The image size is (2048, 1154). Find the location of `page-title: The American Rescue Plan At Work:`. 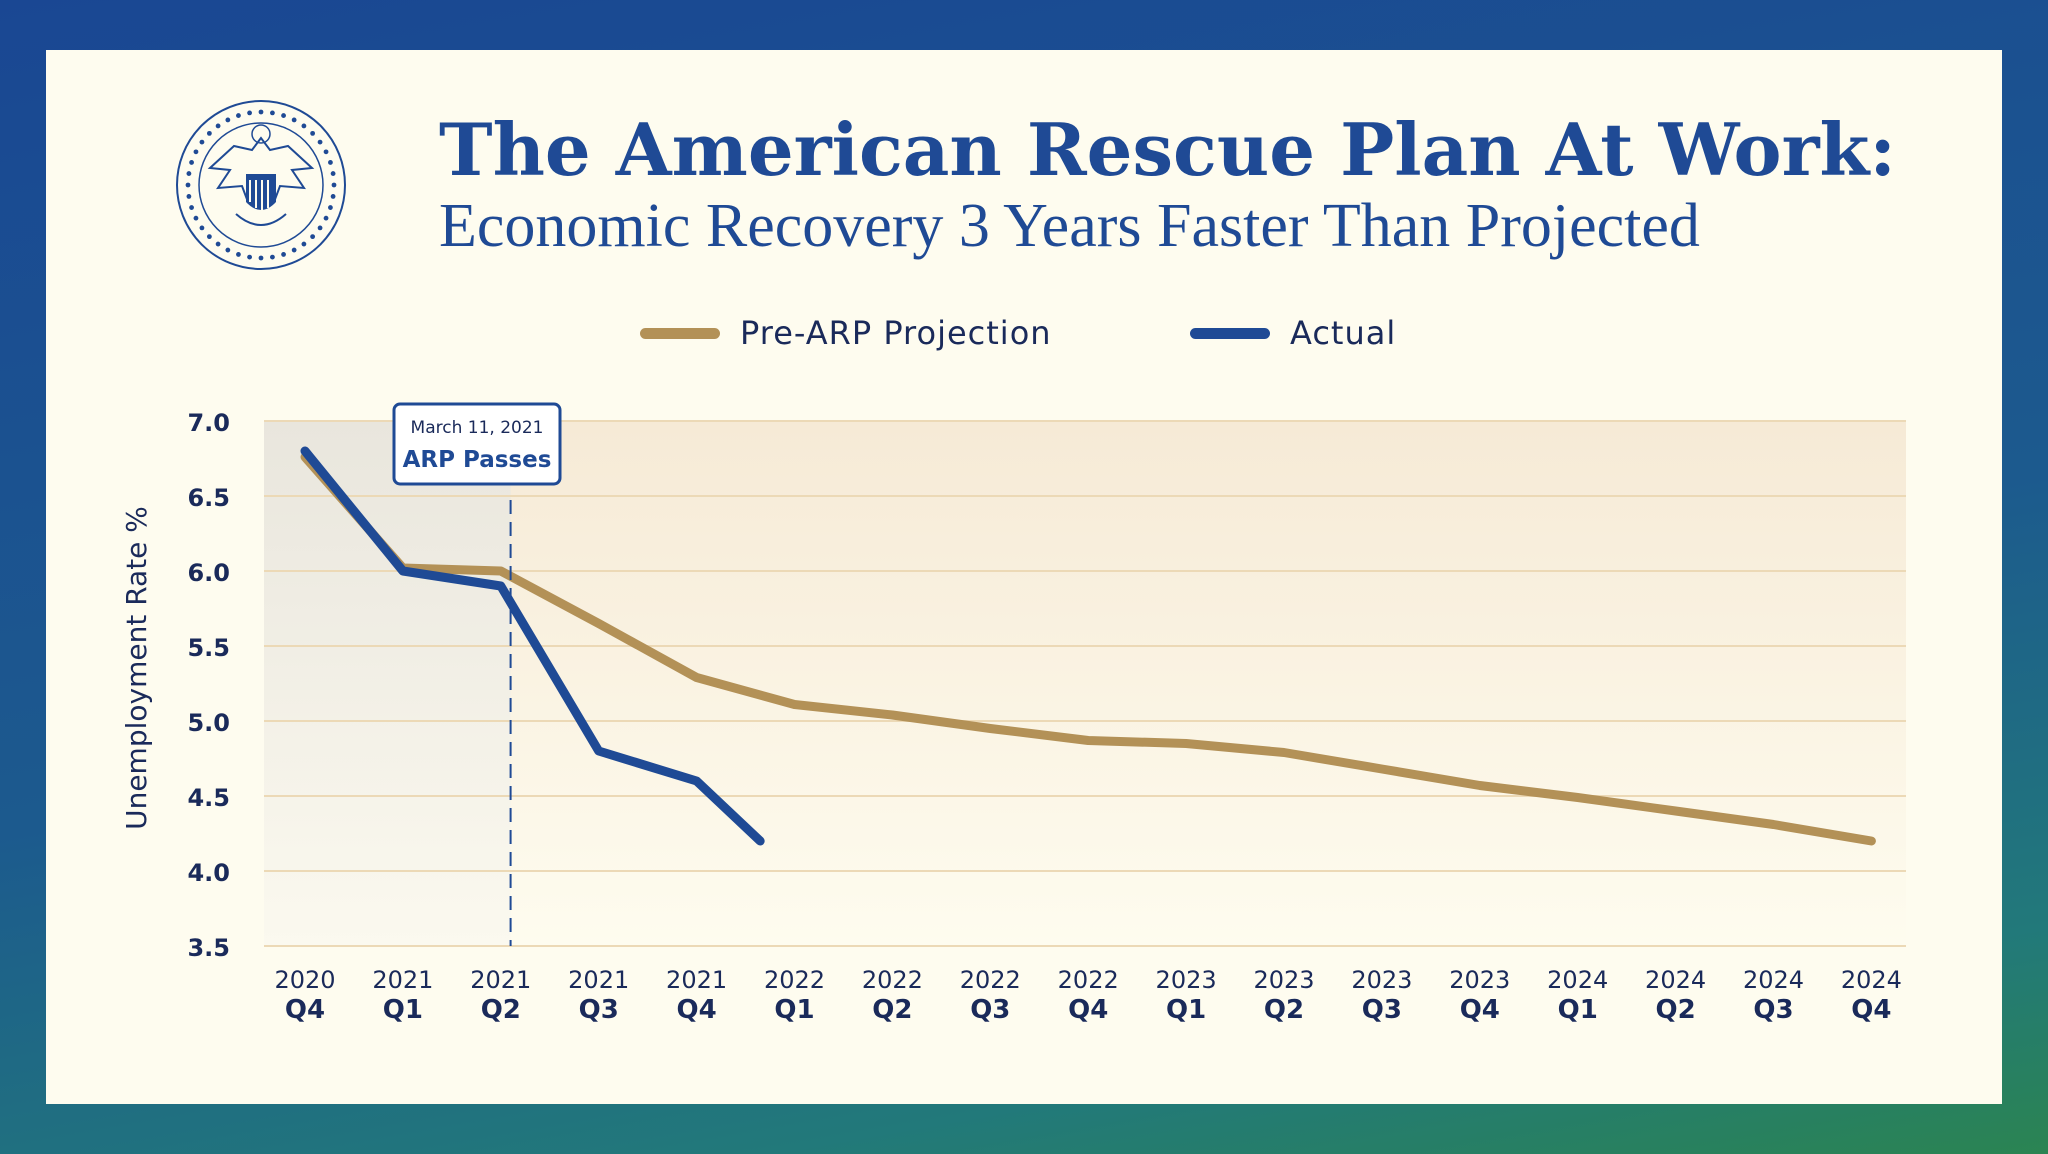

page-title: The American Rescue Plan At Work: is located at coordinates (1167, 149).